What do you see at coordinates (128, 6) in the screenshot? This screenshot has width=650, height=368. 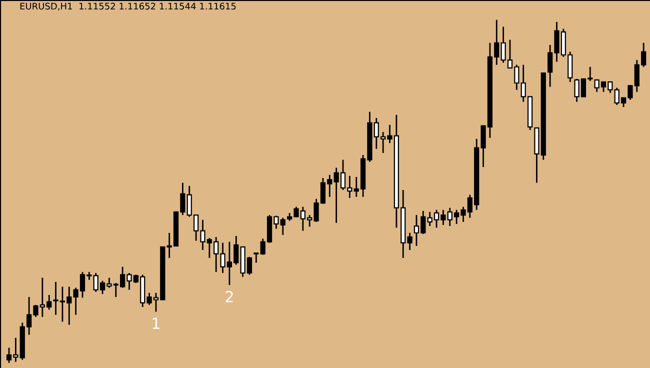 I see `chart-title: EURUSD,H1 1.11552 1.11652 1.11544 1.11615` at bounding box center [128, 6].